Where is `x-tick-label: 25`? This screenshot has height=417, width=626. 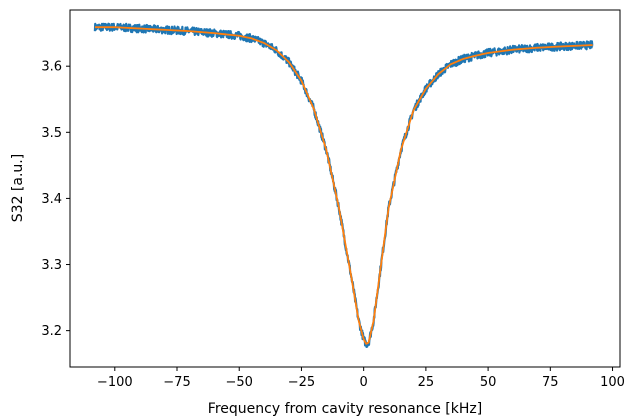 x-tick-label: 25 is located at coordinates (426, 382).